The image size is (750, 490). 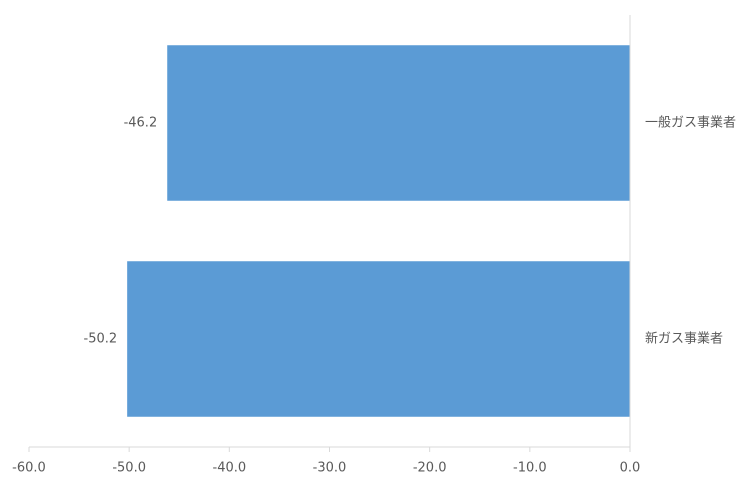 I want to click on category-label: 新ガス事業者, so click(x=684, y=339).